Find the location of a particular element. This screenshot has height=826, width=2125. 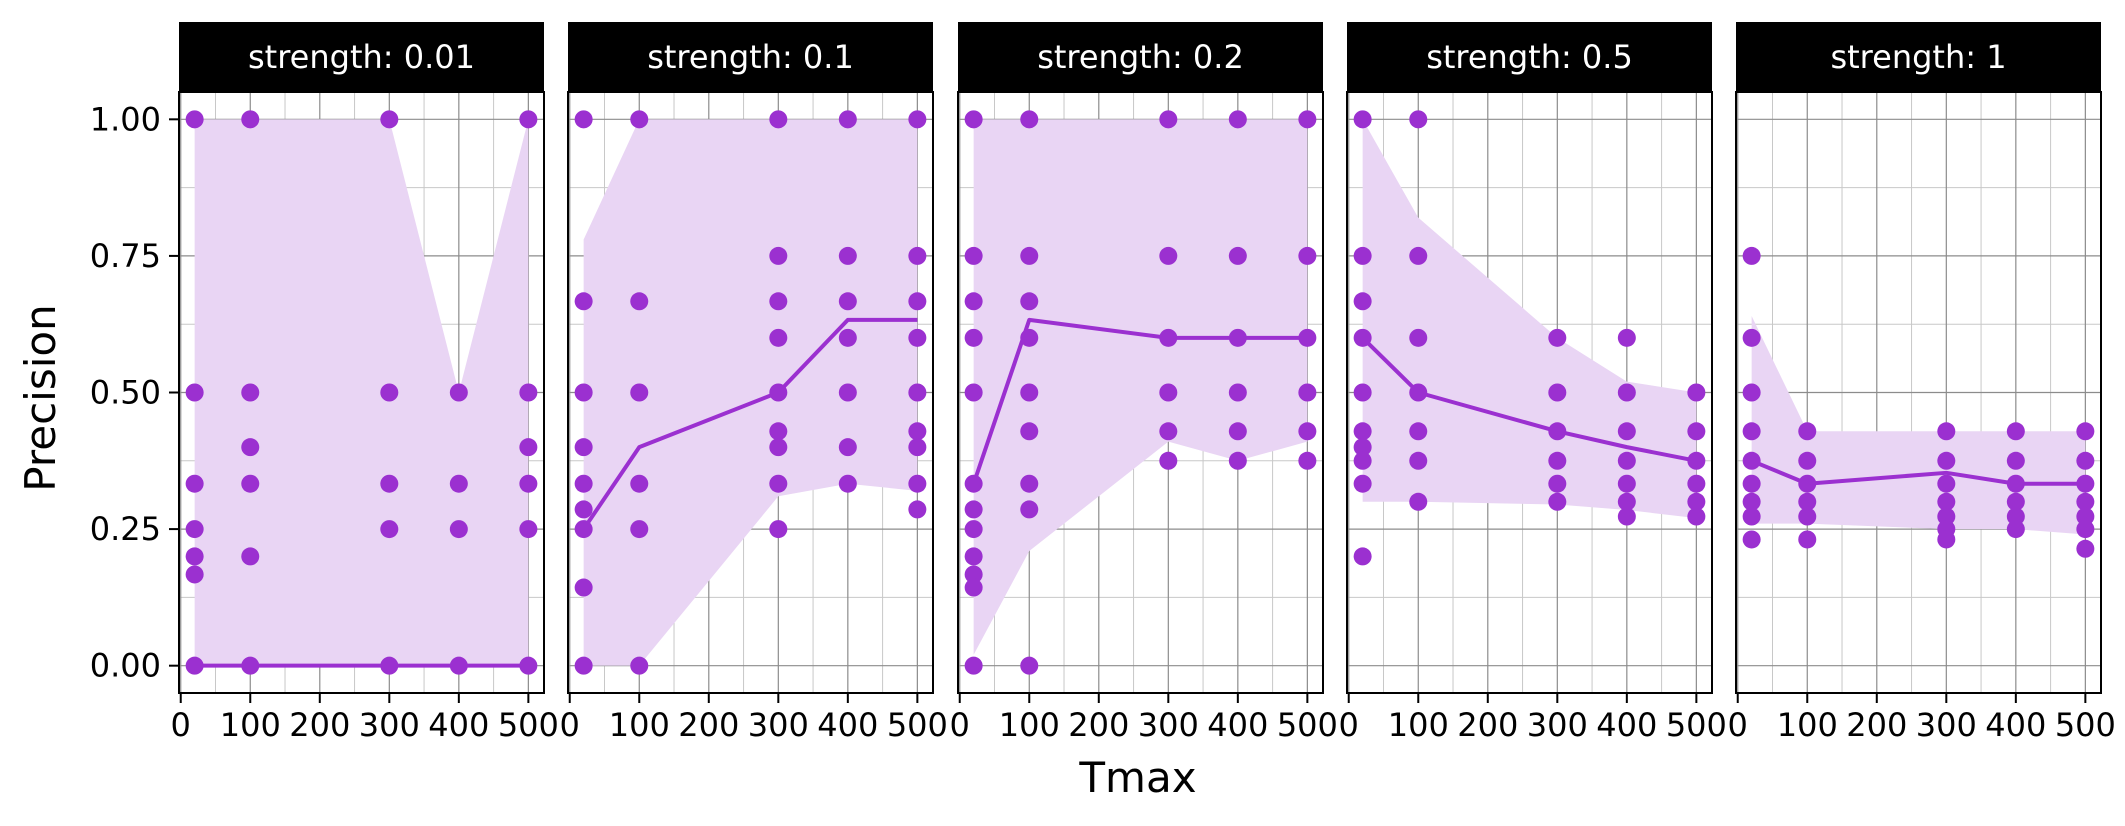

y-tick-label: 0.00 is located at coordinates (125, 666).